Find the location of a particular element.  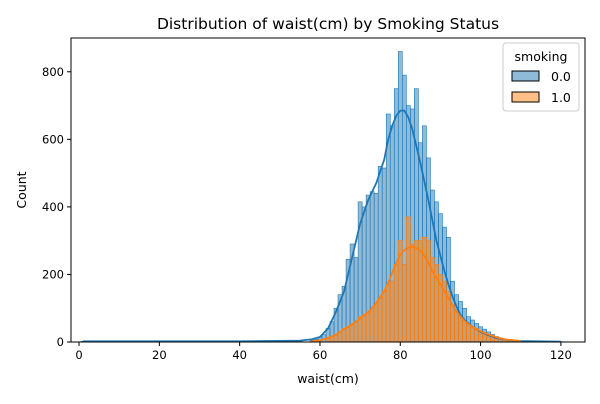

legend: smoking 0.0 1.0 is located at coordinates (541, 77).